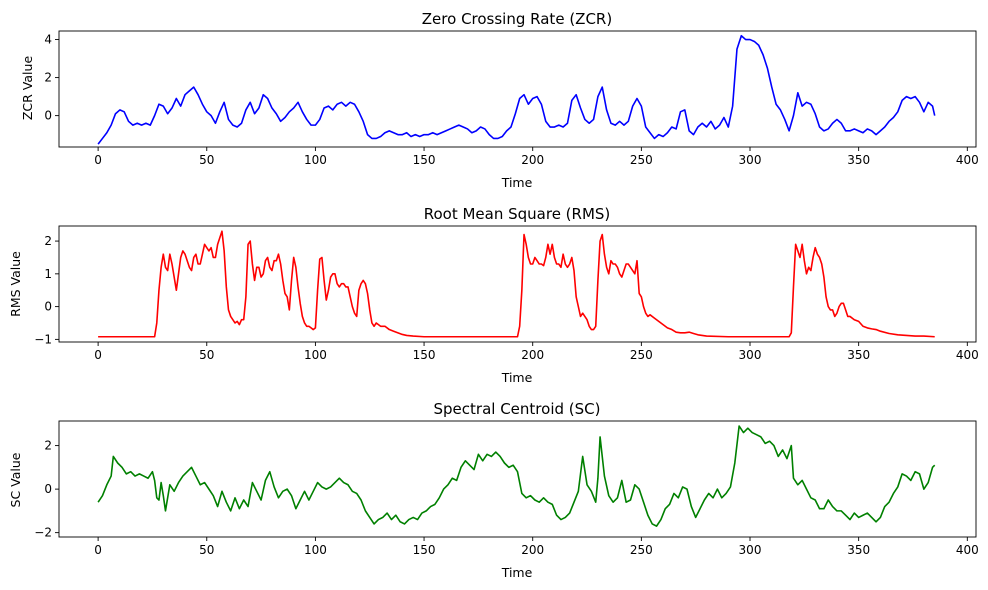 The height and width of the screenshot is (590, 988). I want to click on y-axis-label: ZCR Value, so click(27, 88).